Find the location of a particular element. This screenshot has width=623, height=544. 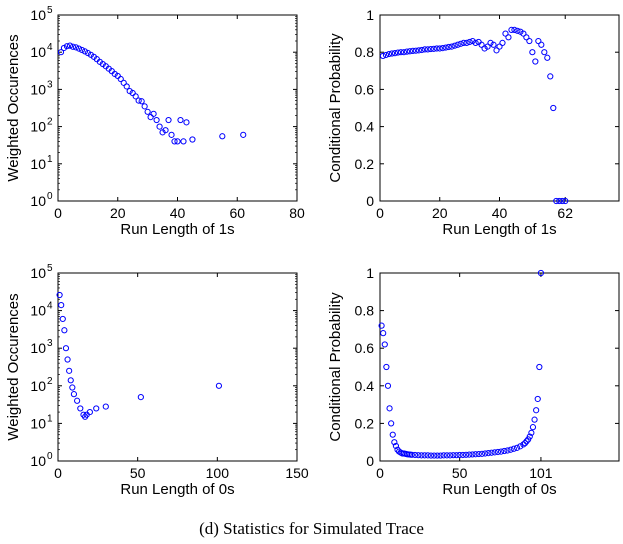

y-tick-exponent: 3 is located at coordinates (50, 343).